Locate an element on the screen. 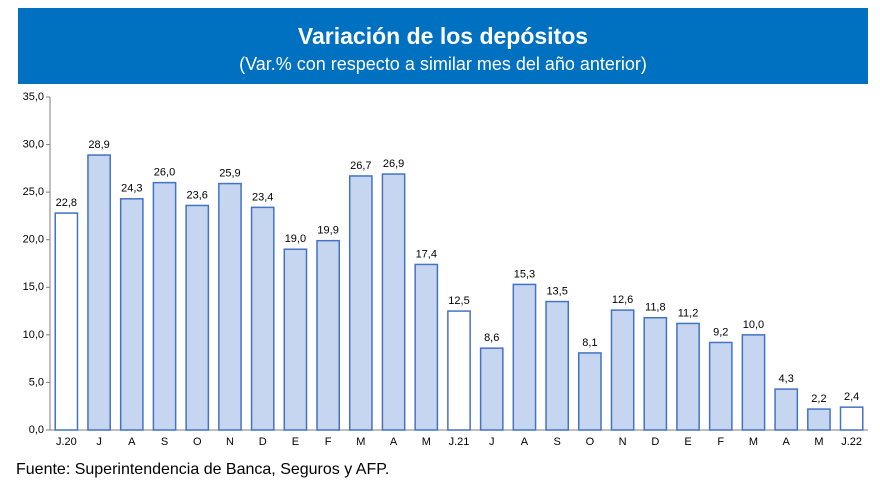 The width and height of the screenshot is (880, 488). y-tick-label: 35,0 is located at coordinates (33, 97).